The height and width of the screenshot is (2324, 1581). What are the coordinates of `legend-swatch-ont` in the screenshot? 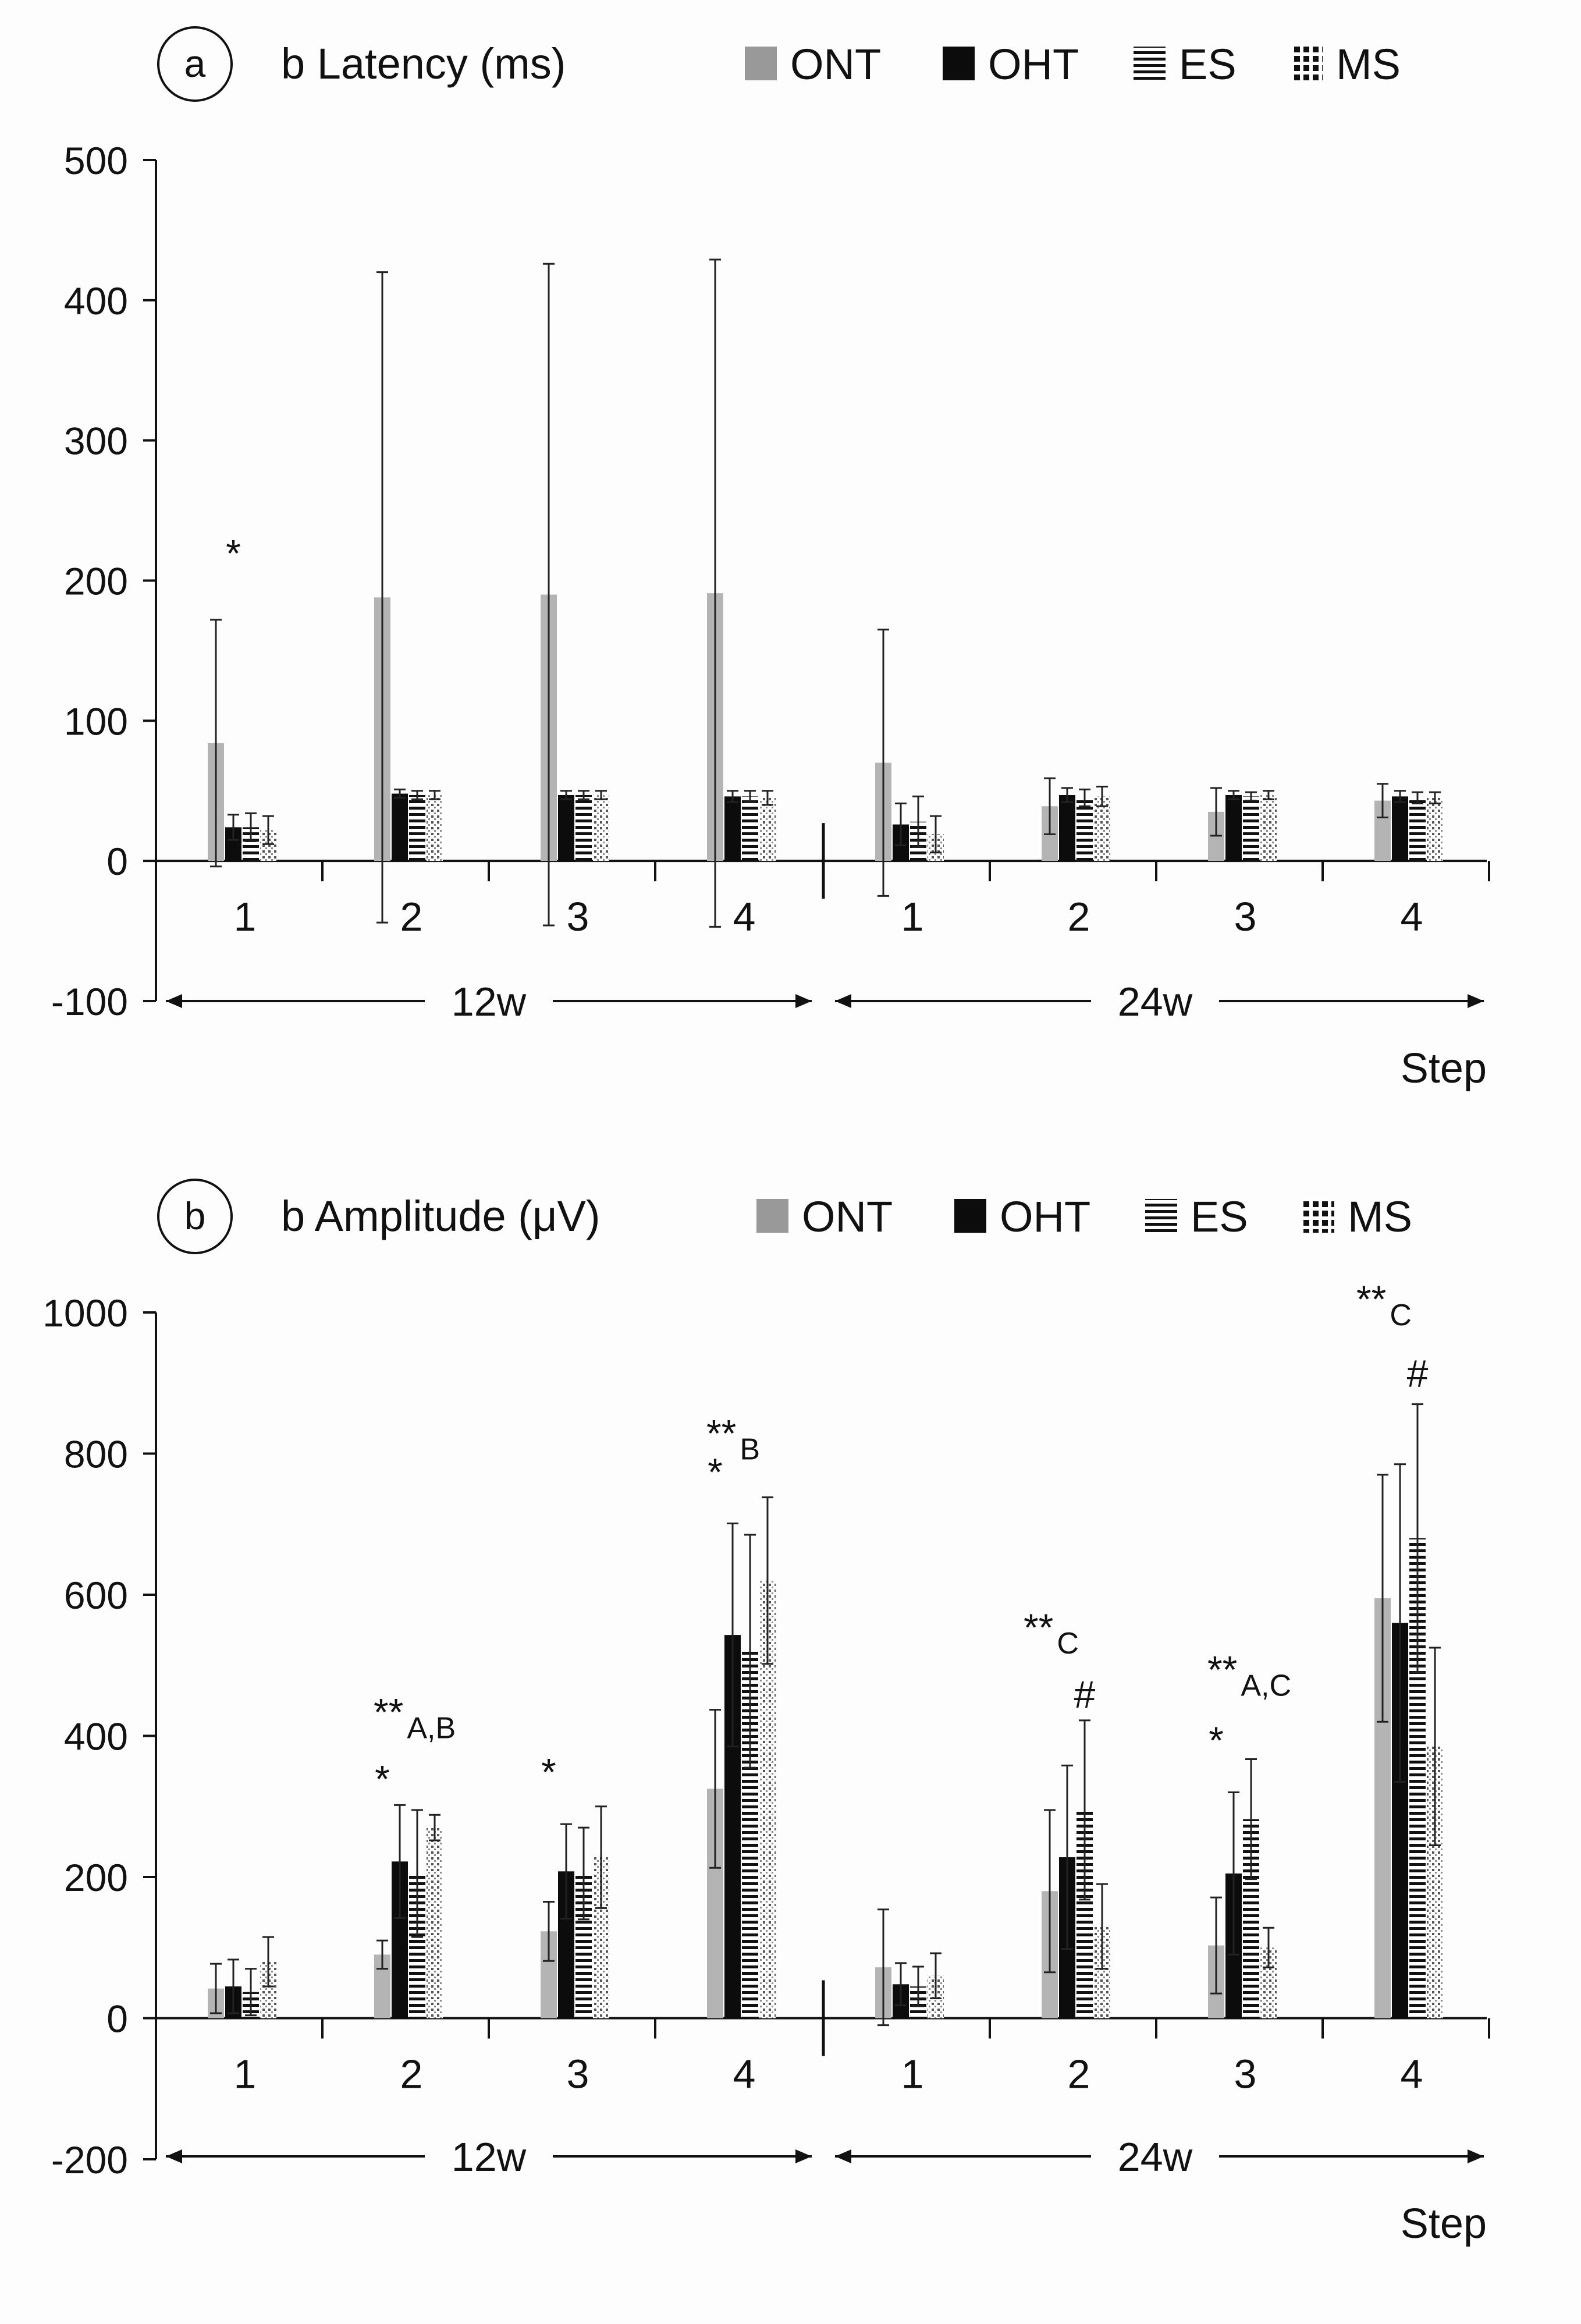 It's located at (761, 63).